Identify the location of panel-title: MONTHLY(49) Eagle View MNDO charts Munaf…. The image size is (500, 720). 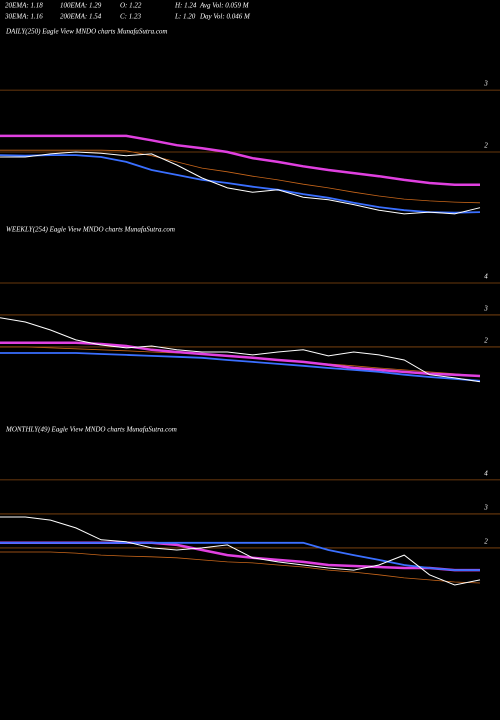
(91, 430).